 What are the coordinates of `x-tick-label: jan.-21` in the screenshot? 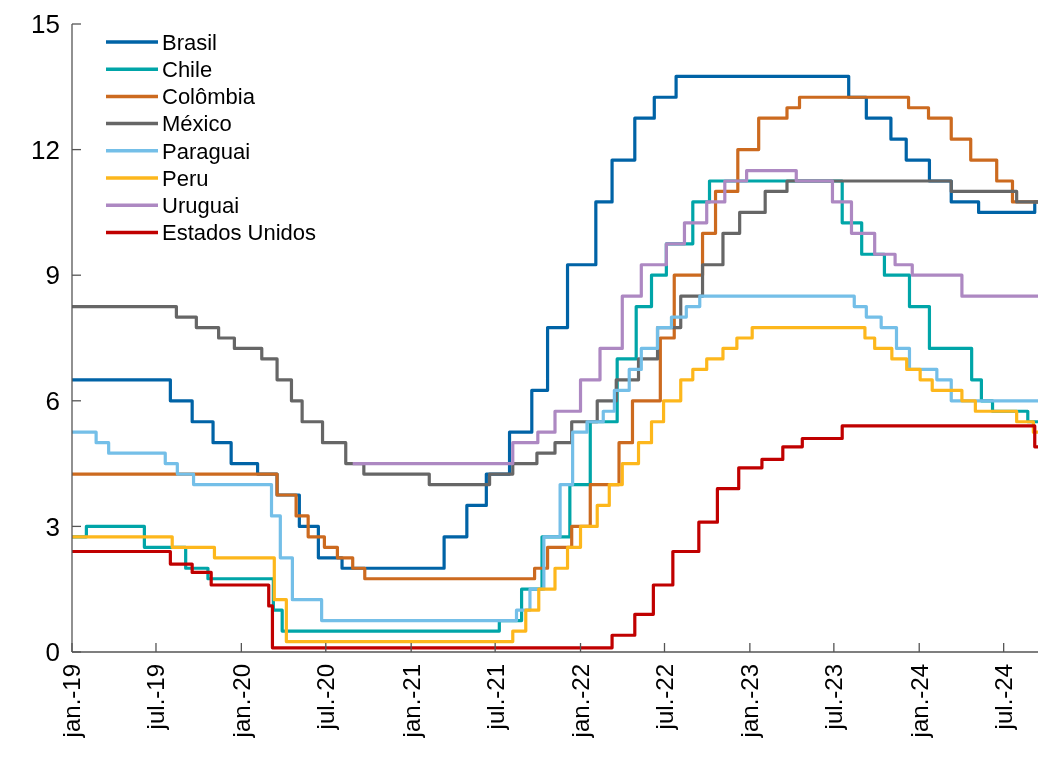 It's located at (411, 701).